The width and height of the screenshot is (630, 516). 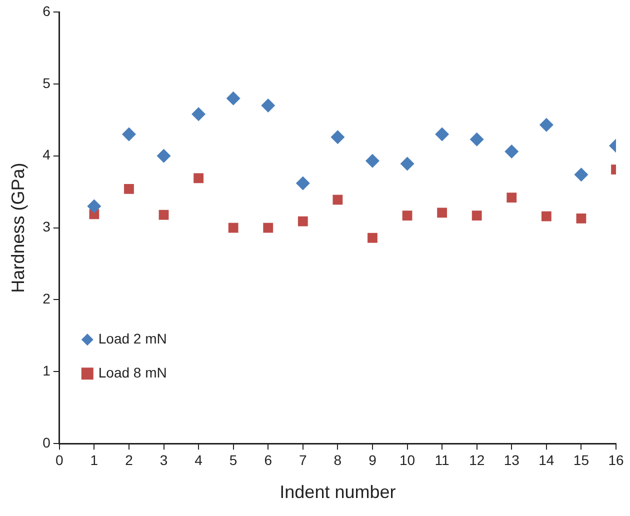 I want to click on x-tick-label: 14, so click(x=546, y=460).